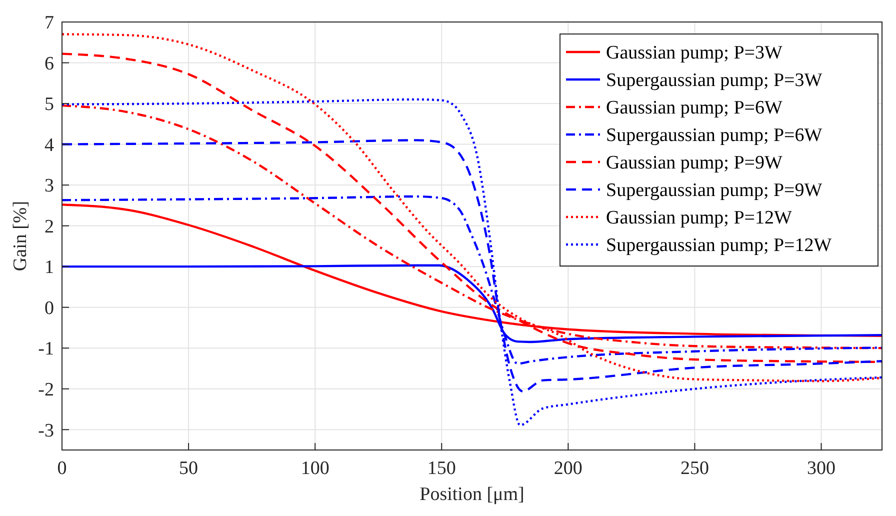 The image size is (896, 516). What do you see at coordinates (719, 245) in the screenshot?
I see `legend-label: Supergaussian pump; P=12W` at bounding box center [719, 245].